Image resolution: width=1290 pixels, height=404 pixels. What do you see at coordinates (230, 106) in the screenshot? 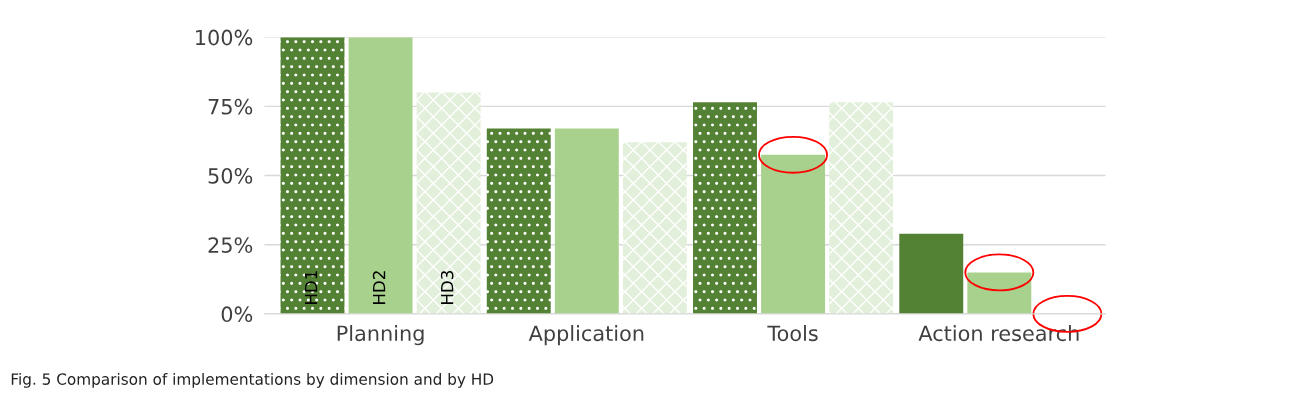
I see `y-tick-label: 75%` at bounding box center [230, 106].